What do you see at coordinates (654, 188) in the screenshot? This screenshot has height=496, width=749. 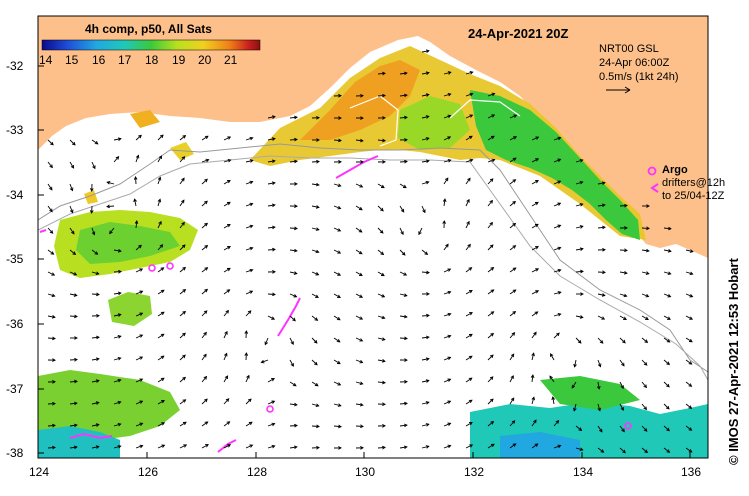 I see `drifter-legend-icon` at bounding box center [654, 188].